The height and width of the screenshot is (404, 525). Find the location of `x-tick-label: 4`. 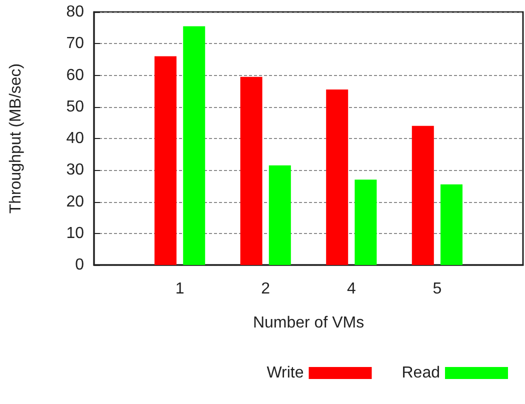

x-tick-label: 4 is located at coordinates (351, 289).